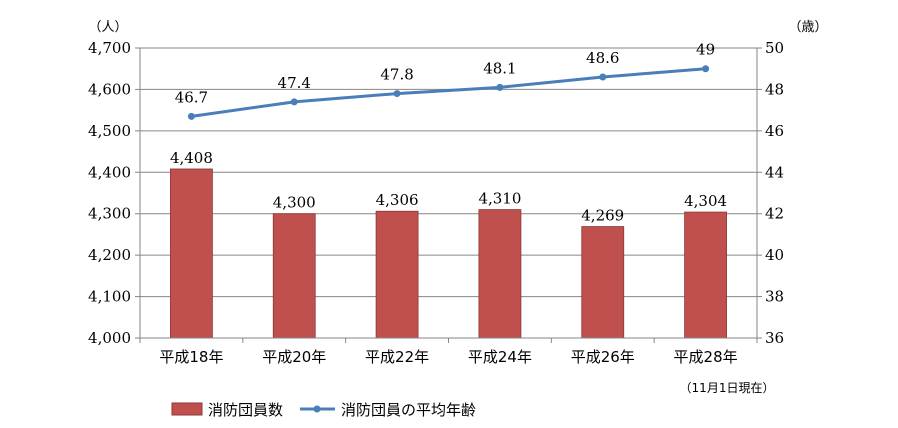  I want to click on right-tick-label: 48, so click(774, 89).